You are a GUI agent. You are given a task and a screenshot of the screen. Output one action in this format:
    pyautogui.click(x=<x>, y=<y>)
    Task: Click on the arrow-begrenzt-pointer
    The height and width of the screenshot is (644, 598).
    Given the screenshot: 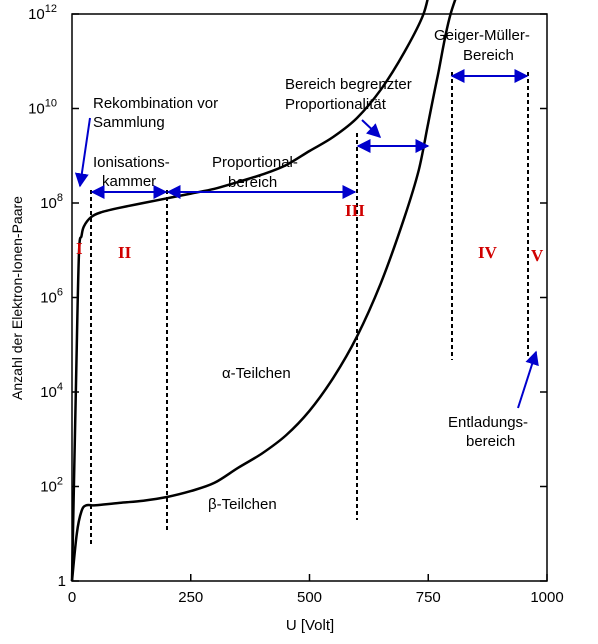 What is the action you would take?
    pyautogui.click(x=371, y=128)
    